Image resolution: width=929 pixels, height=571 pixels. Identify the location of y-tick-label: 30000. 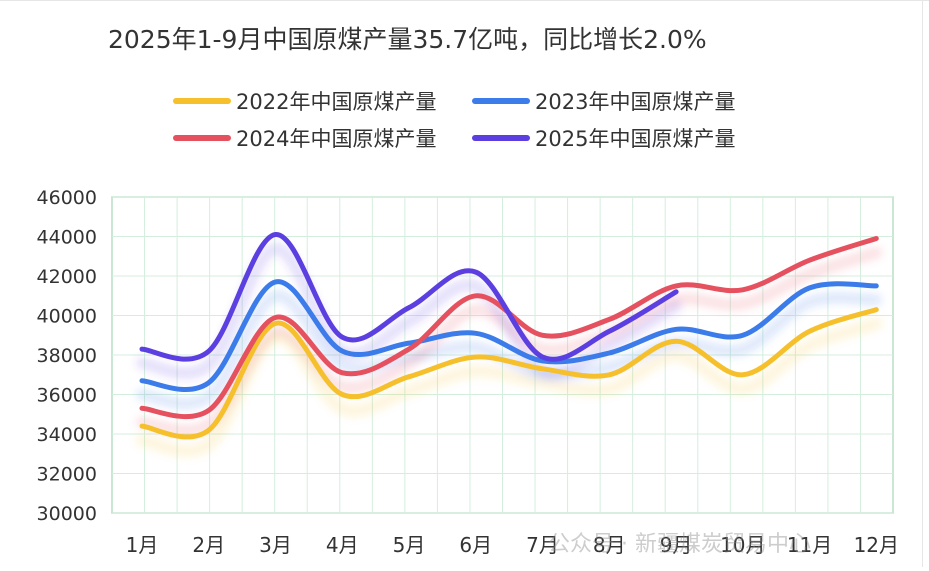
(67, 514).